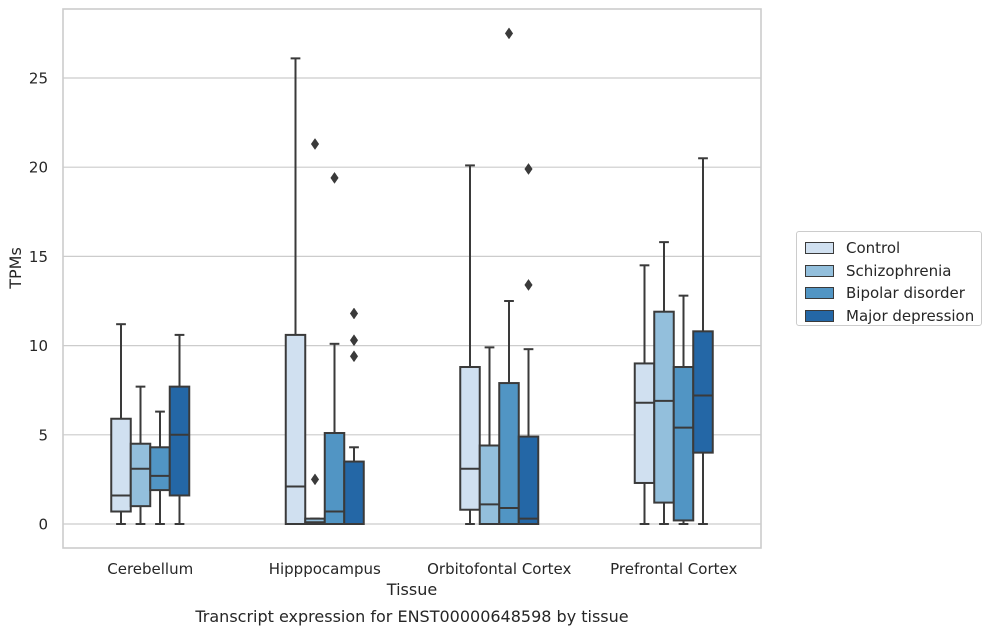  Describe the element at coordinates (150, 569) in the screenshot. I see `x-tick-label-cerebellum: Cerebellum` at that location.